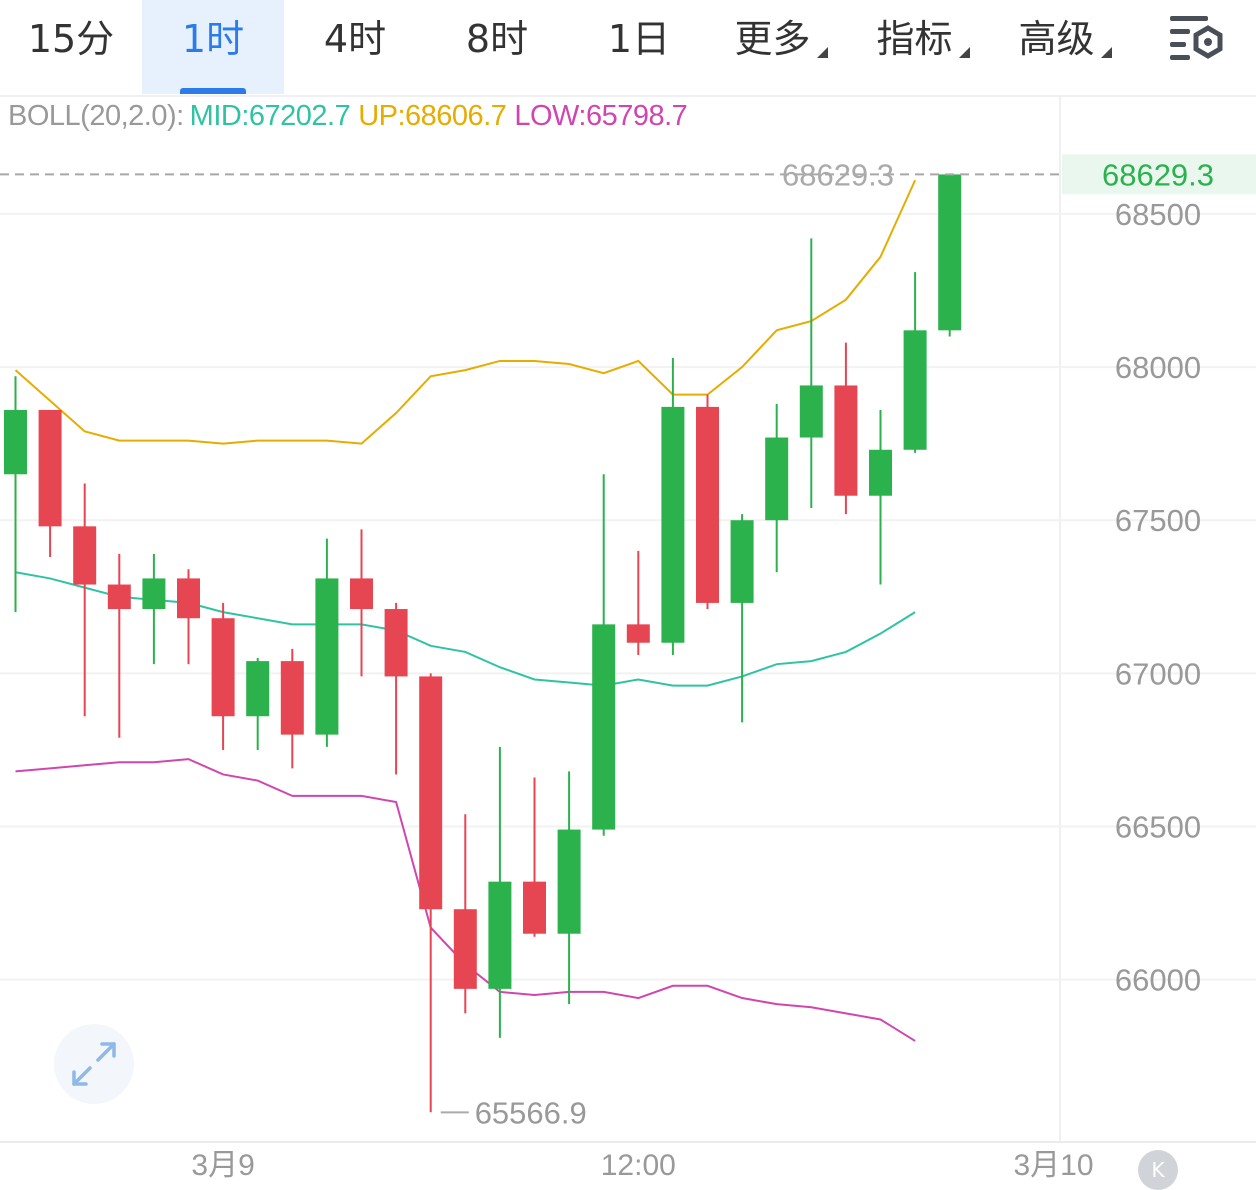 The image size is (1256, 1190). Describe the element at coordinates (601, 116) in the screenshot. I see `boll-low-value: LOW:65798.7` at that location.